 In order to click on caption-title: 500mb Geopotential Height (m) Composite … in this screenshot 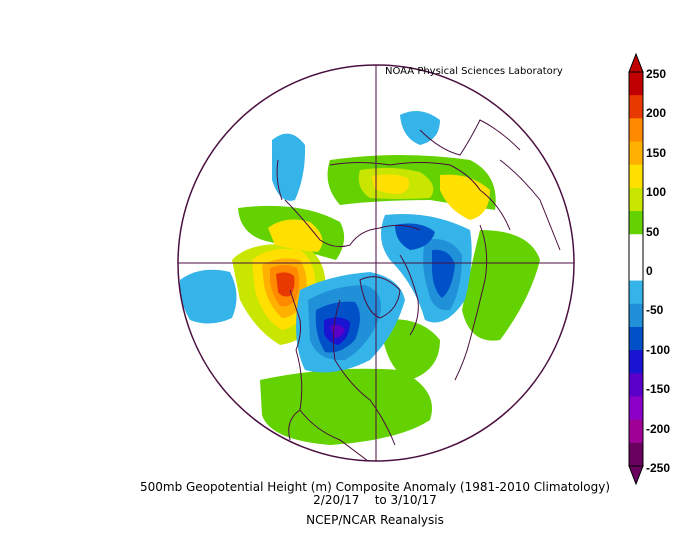, I will do `click(374, 487)`.